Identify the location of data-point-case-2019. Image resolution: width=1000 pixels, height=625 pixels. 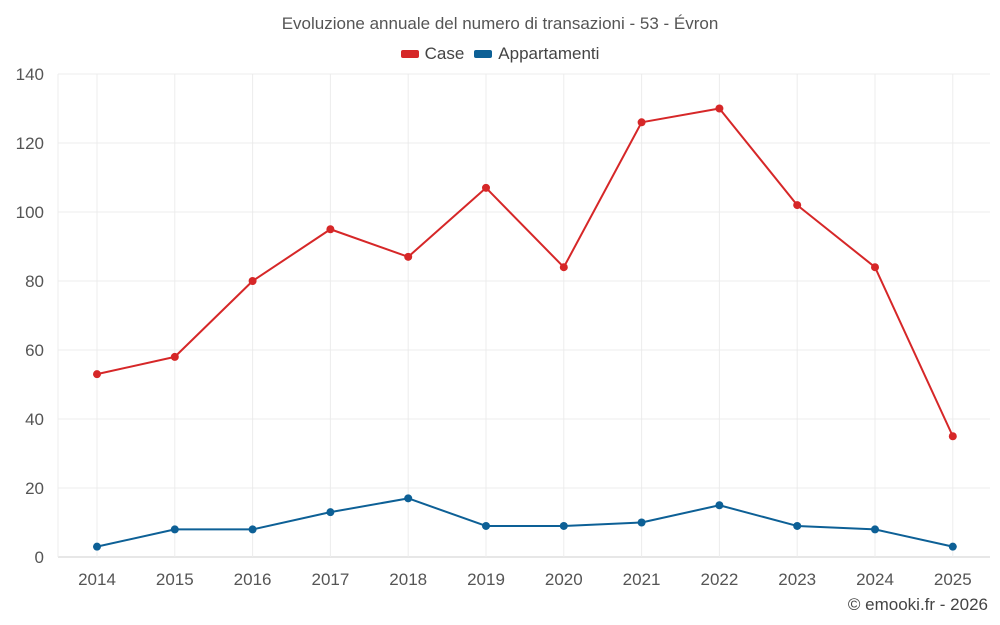
(486, 187).